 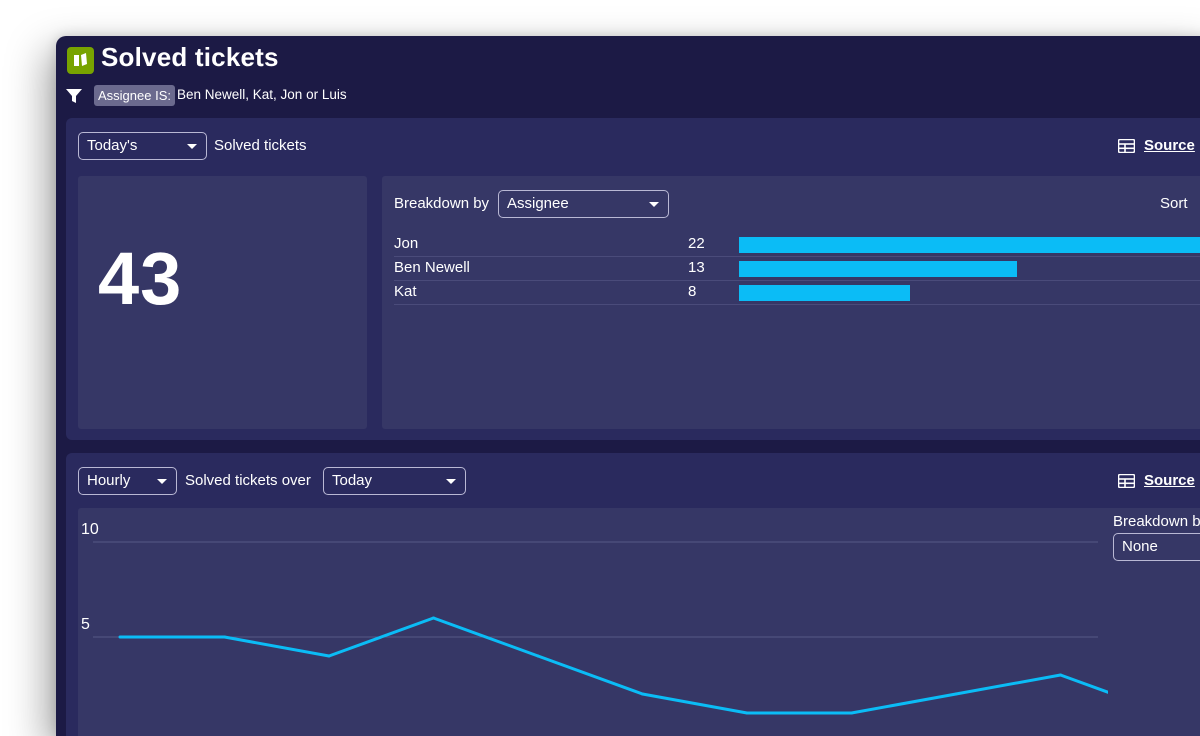 What do you see at coordinates (109, 480) in the screenshot?
I see `interval-select-value: Hourly` at bounding box center [109, 480].